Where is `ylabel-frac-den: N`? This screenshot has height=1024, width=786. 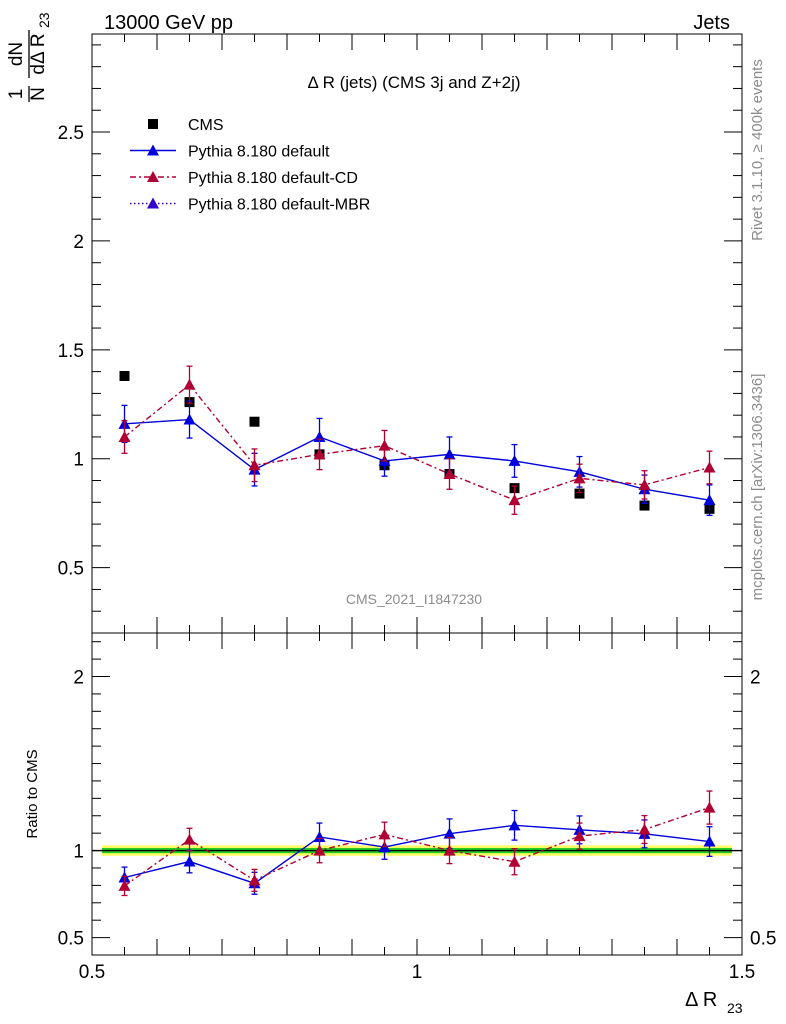 ylabel-frac-den: N is located at coordinates (38, 94).